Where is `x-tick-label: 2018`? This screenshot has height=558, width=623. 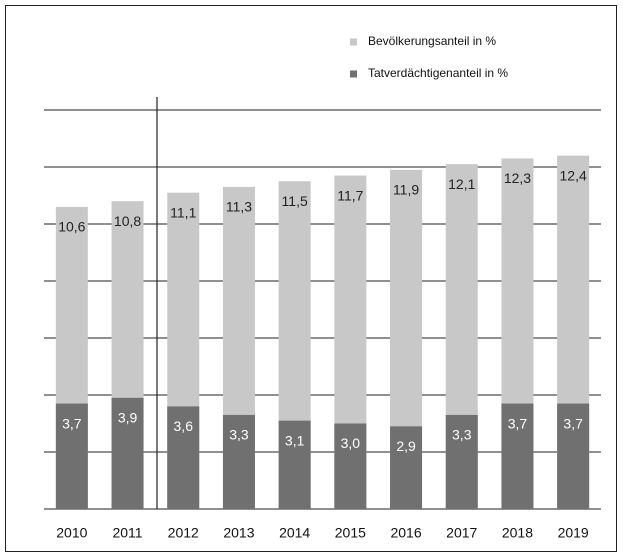 x-tick-label: 2018 is located at coordinates (517, 533).